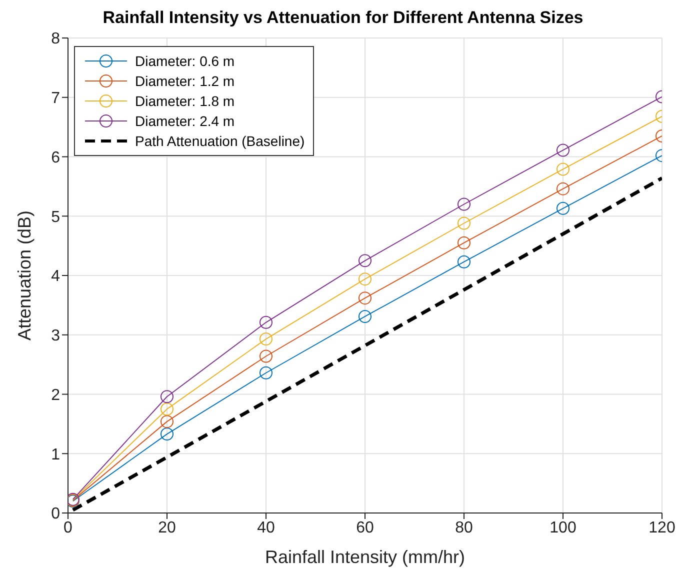 The image size is (686, 581). I want to click on y-tick-label: 8, so click(55, 39).